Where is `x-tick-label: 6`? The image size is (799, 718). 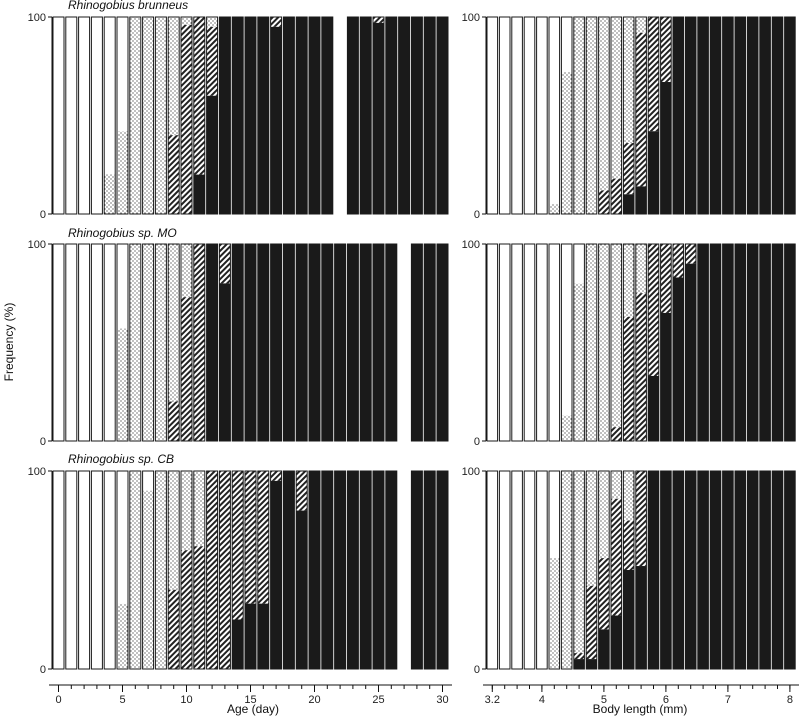
x-tick-label: 6 is located at coordinates (666, 700).